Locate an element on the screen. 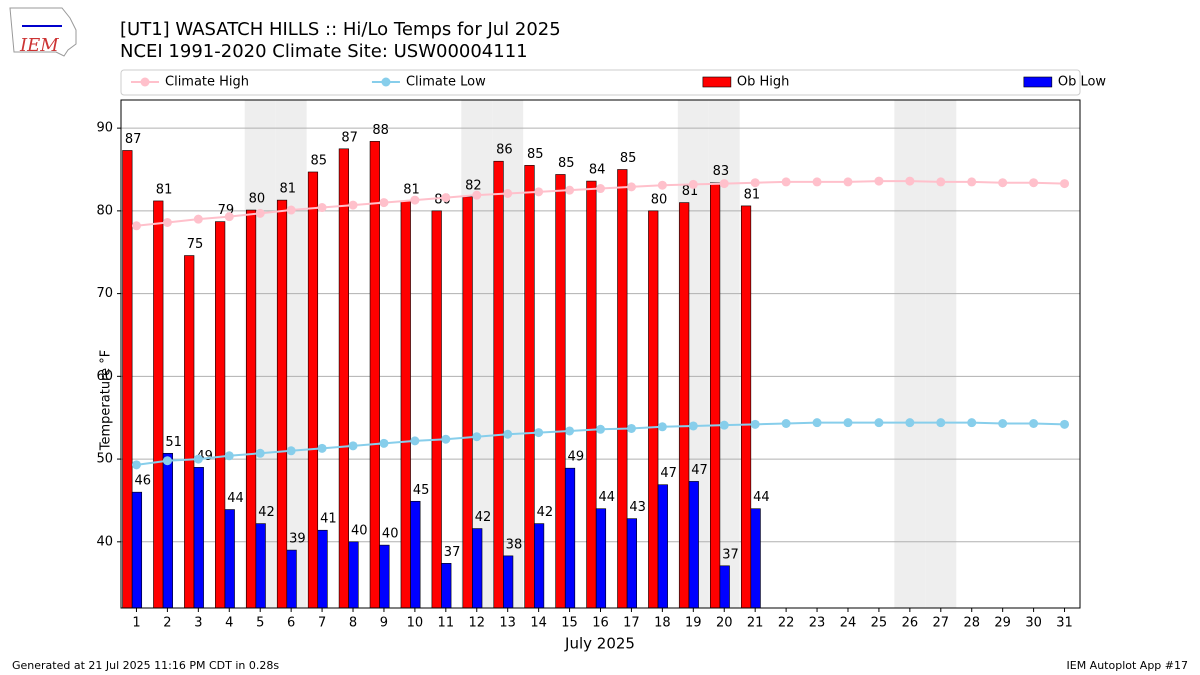 The height and width of the screenshot is (675, 1200). x-tick-label: 3 is located at coordinates (198, 623).